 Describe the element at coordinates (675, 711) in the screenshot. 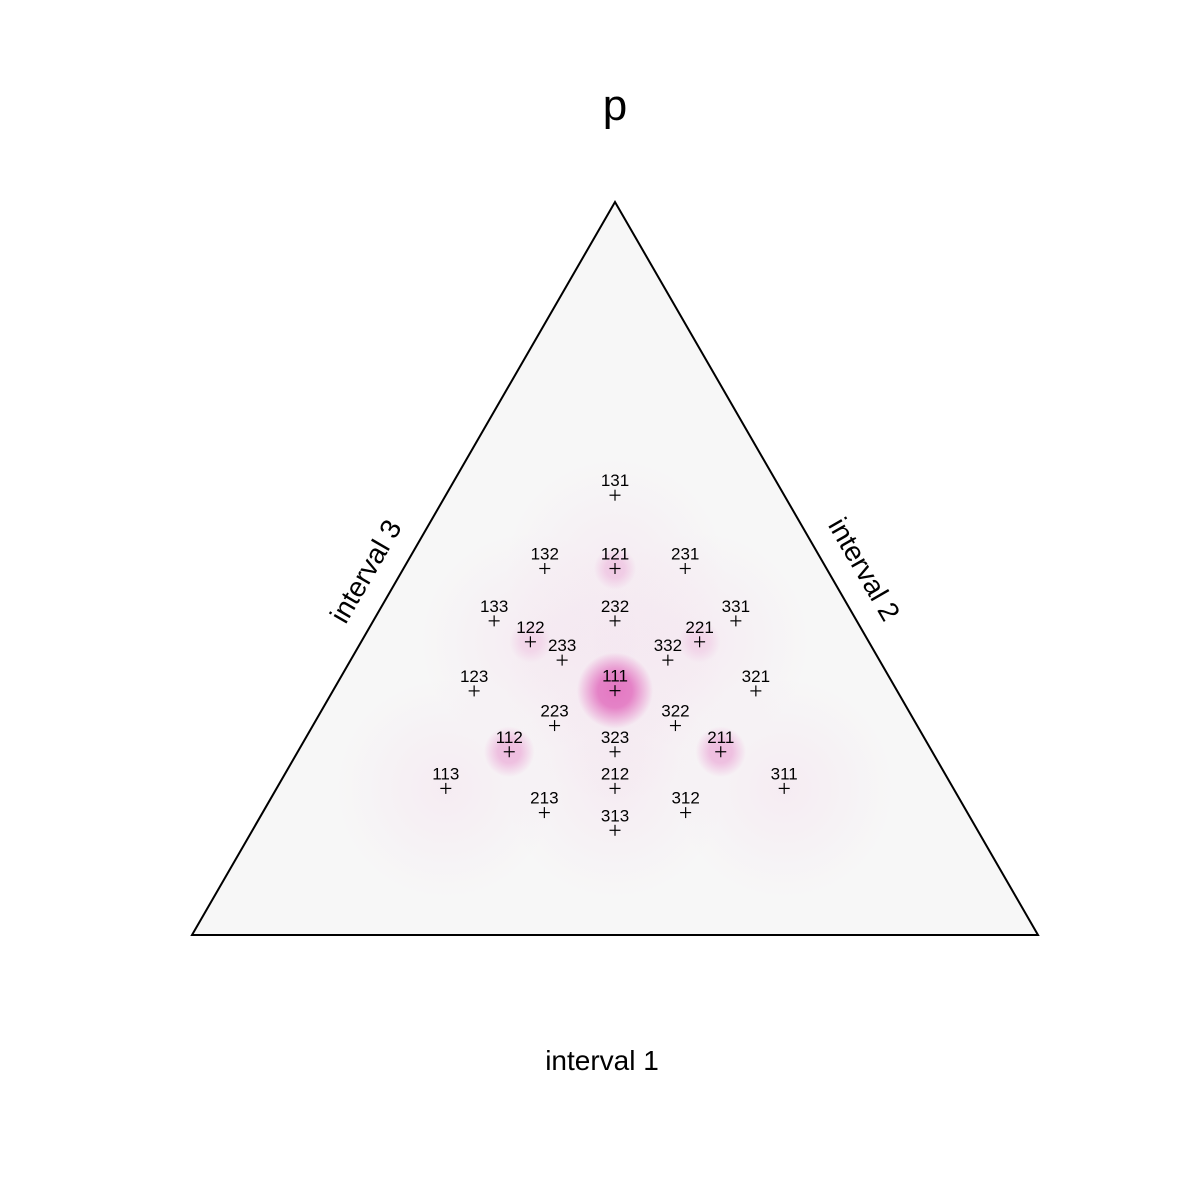

I see `point-label-322: 322` at that location.